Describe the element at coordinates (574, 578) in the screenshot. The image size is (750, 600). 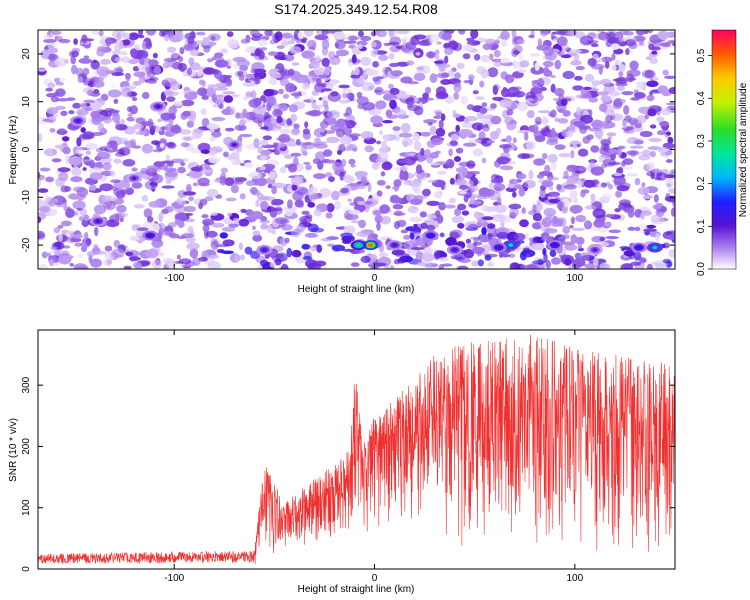
I see `x-tick-label: 100` at that location.